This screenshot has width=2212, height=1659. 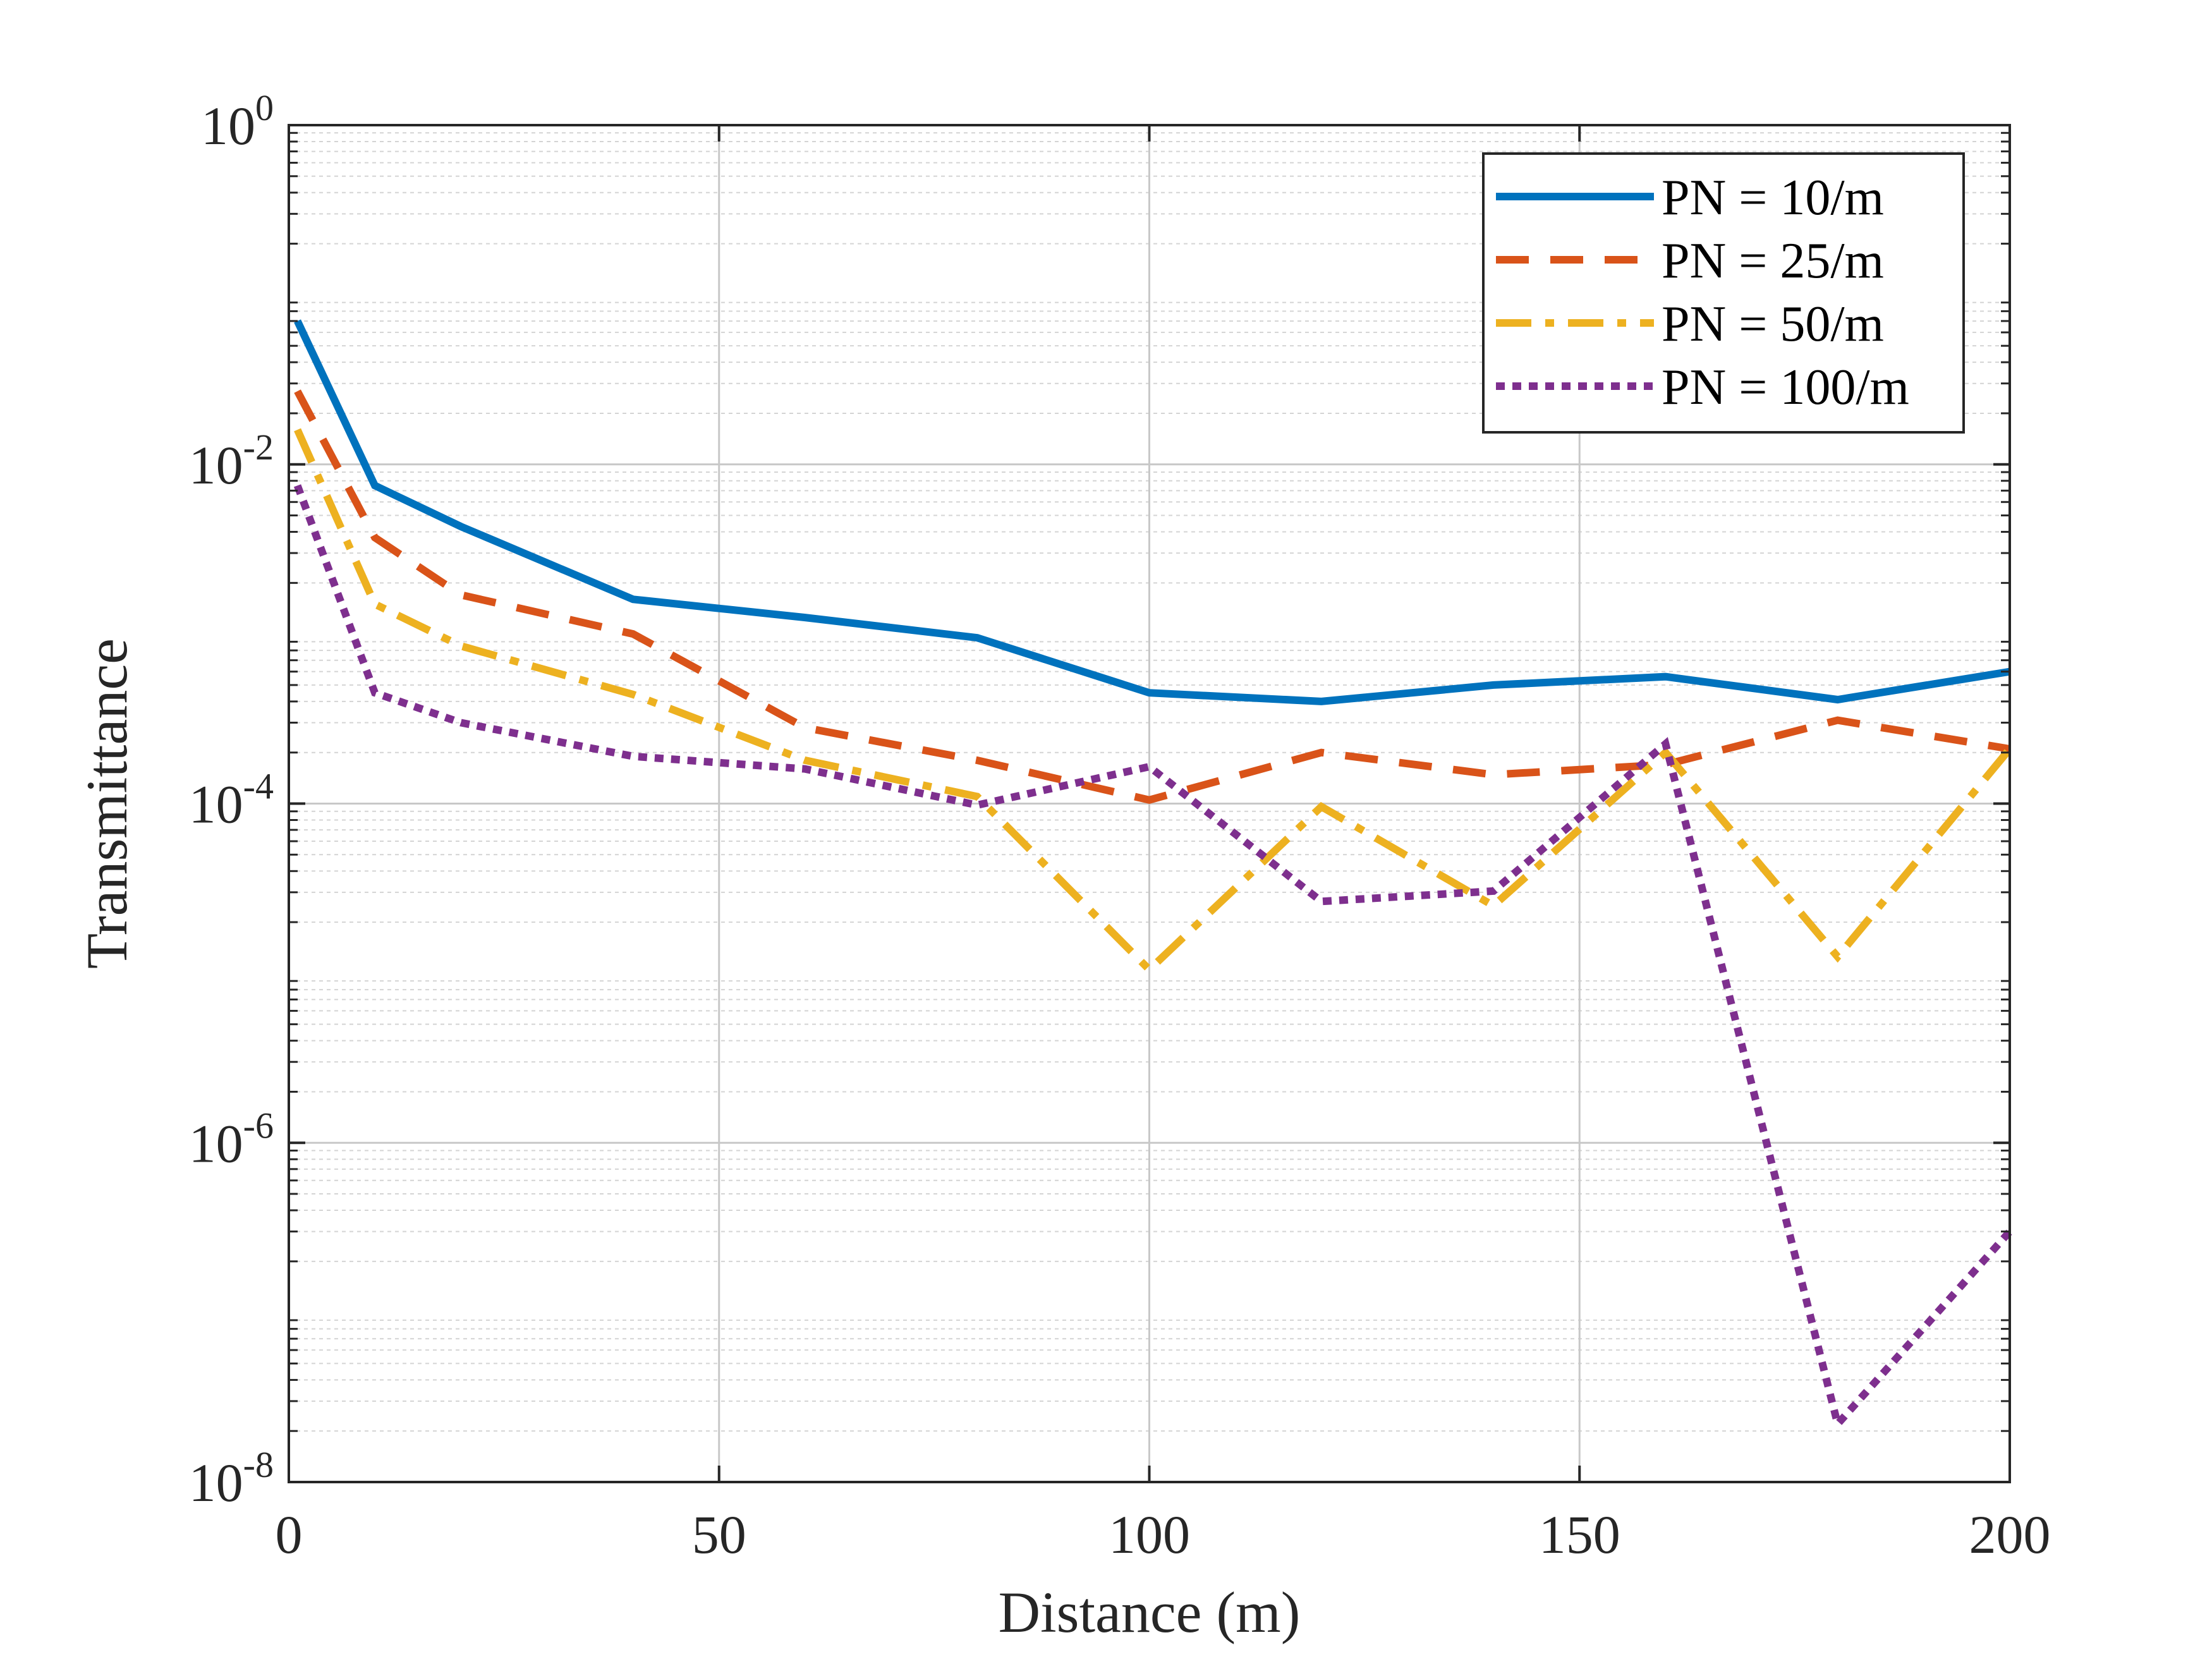 I want to click on y-tick-labels: 10⁰ 10⁻² 10⁻⁴ 10⁻⁶ 10⁻⁸, so click(x=231, y=800).